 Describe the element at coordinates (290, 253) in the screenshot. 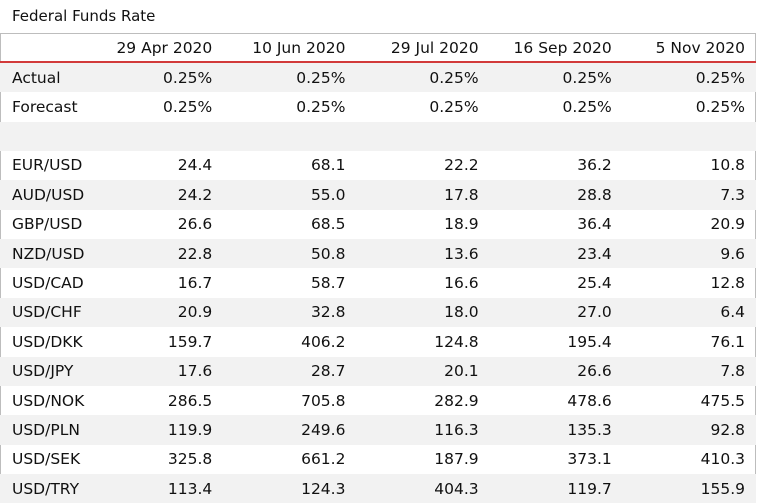

I see `value-cell: 50.8` at that location.